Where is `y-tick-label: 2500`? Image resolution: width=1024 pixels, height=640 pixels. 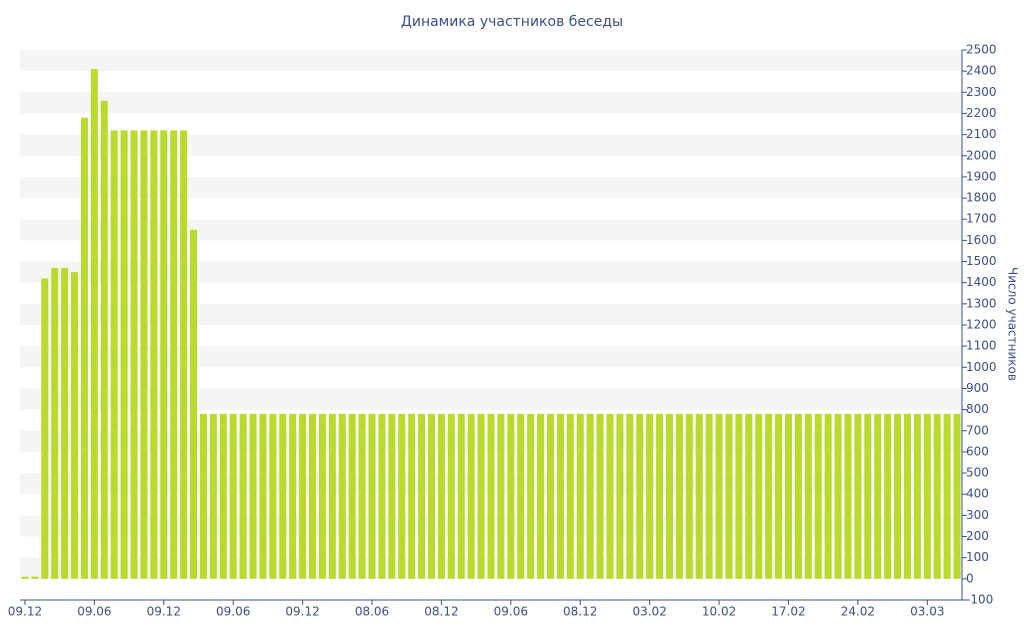
y-tick-label: 2500 is located at coordinates (981, 50).